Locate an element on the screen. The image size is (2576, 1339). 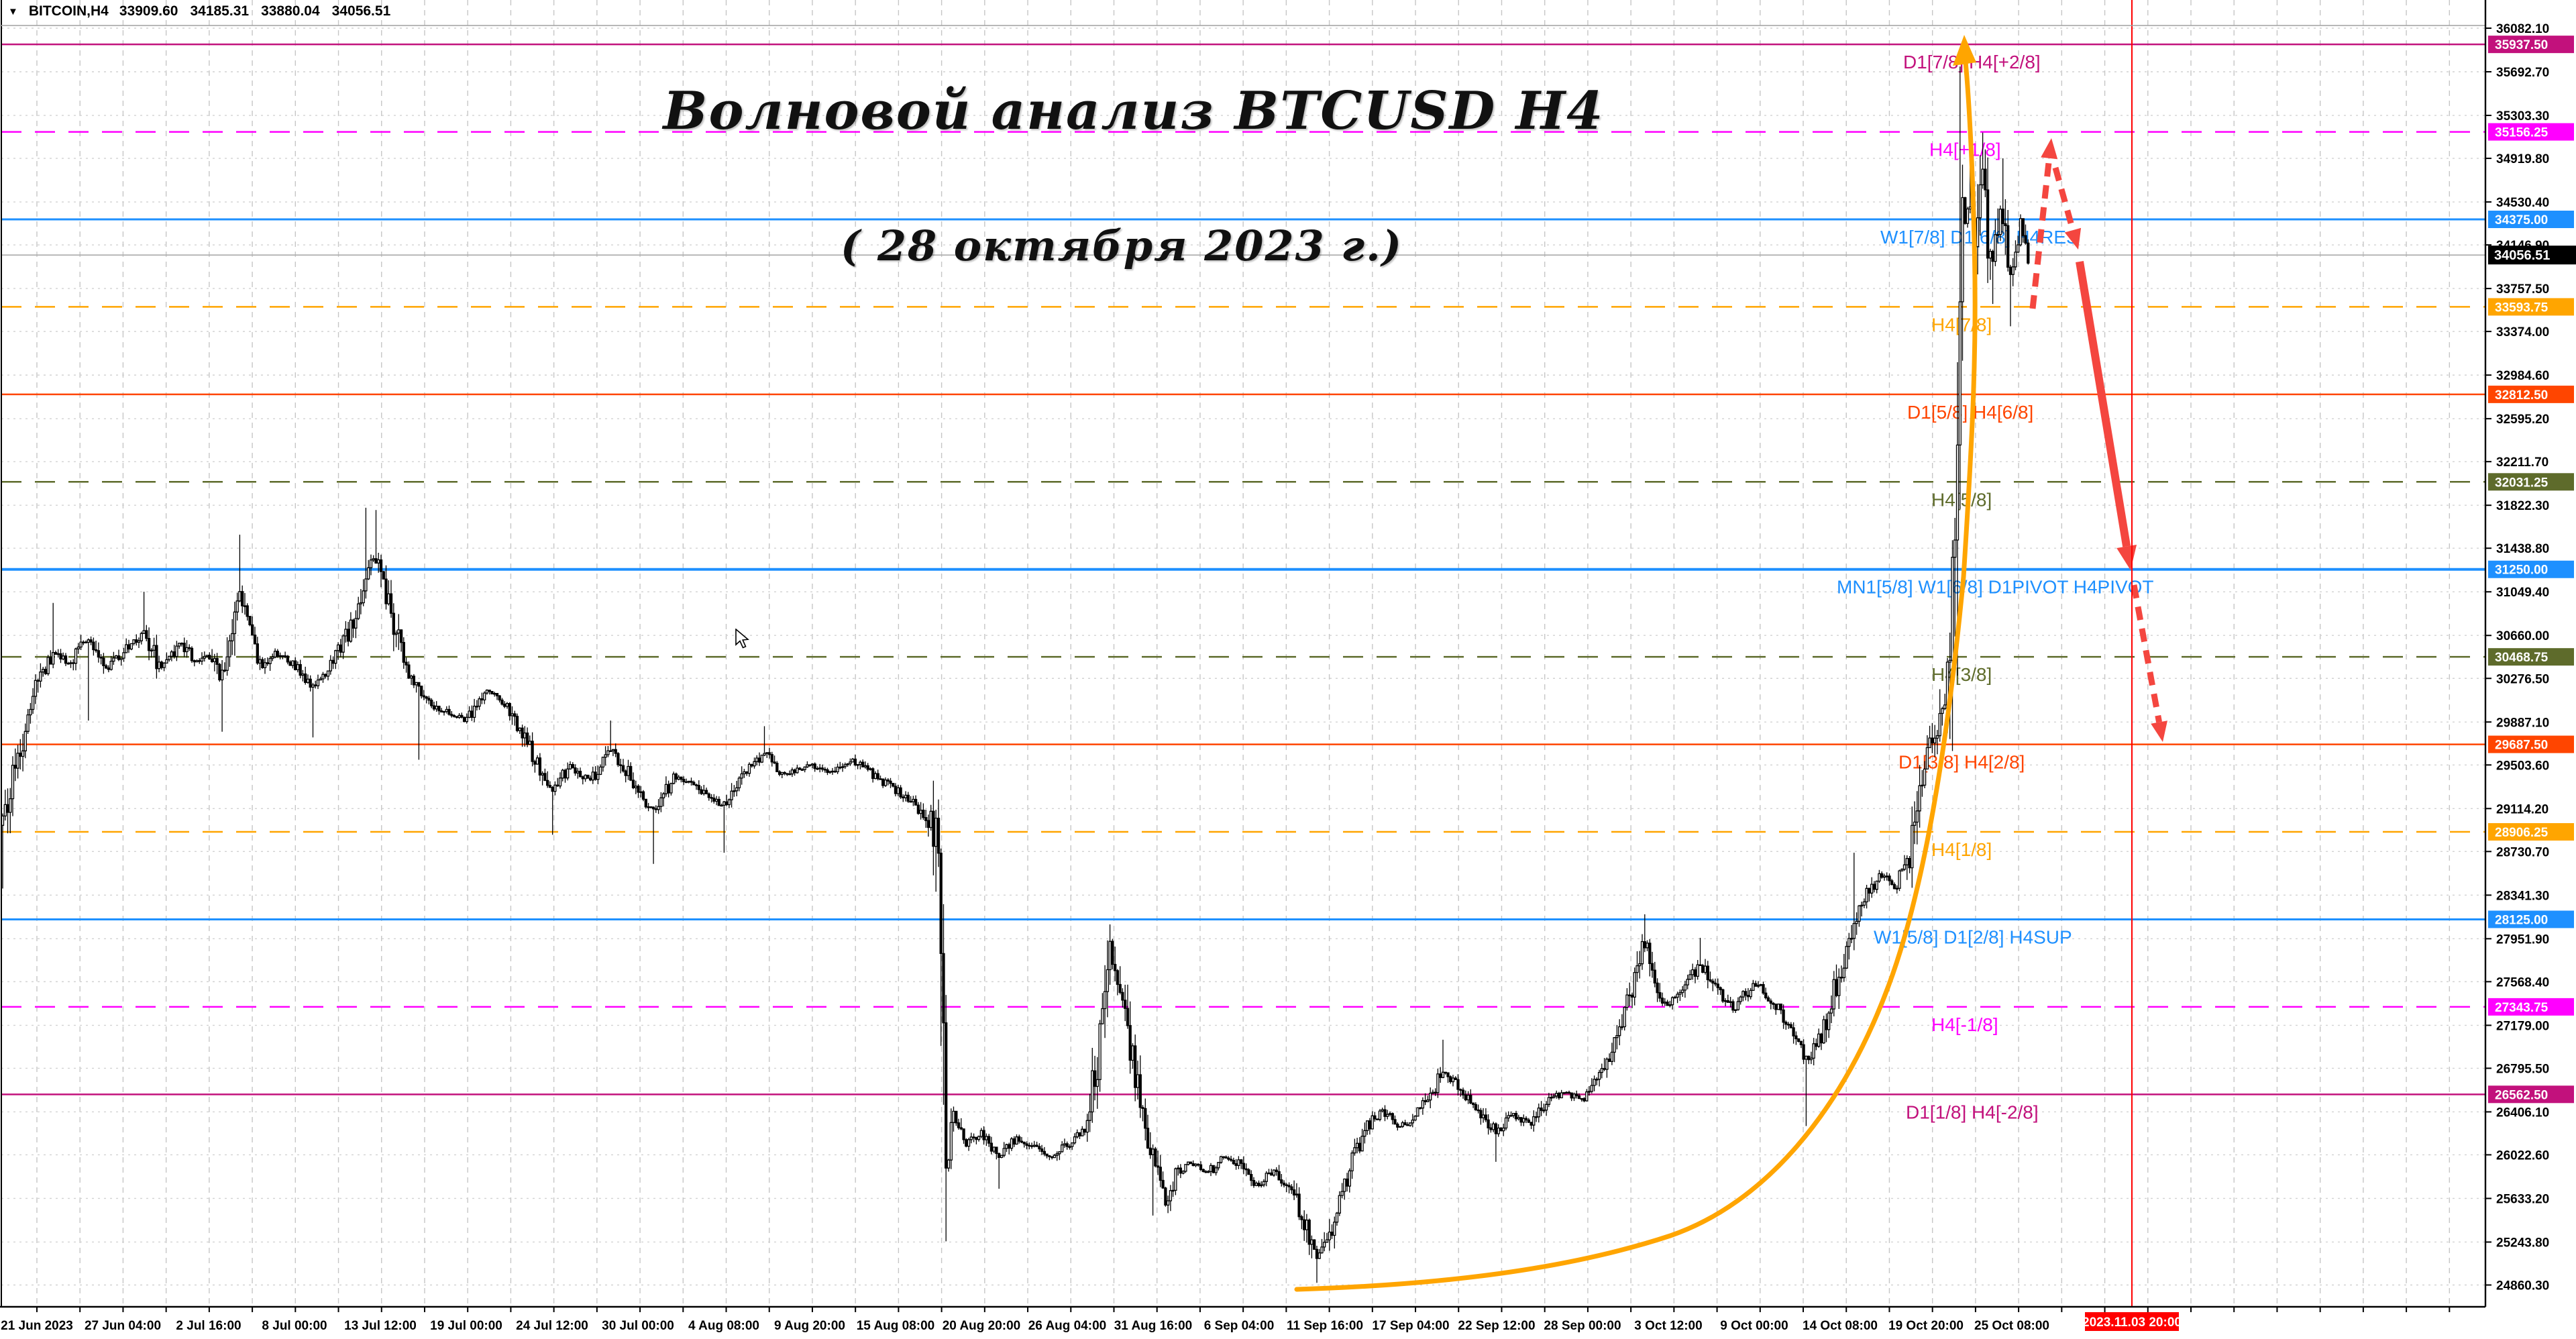
price-tick-label: 29887.10 is located at coordinates (2522, 723).